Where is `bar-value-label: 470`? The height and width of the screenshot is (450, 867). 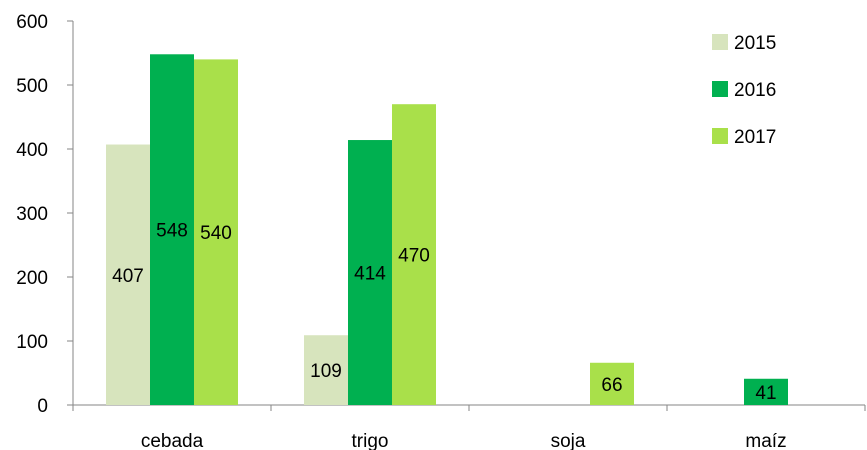
bar-value-label: 470 is located at coordinates (414, 256).